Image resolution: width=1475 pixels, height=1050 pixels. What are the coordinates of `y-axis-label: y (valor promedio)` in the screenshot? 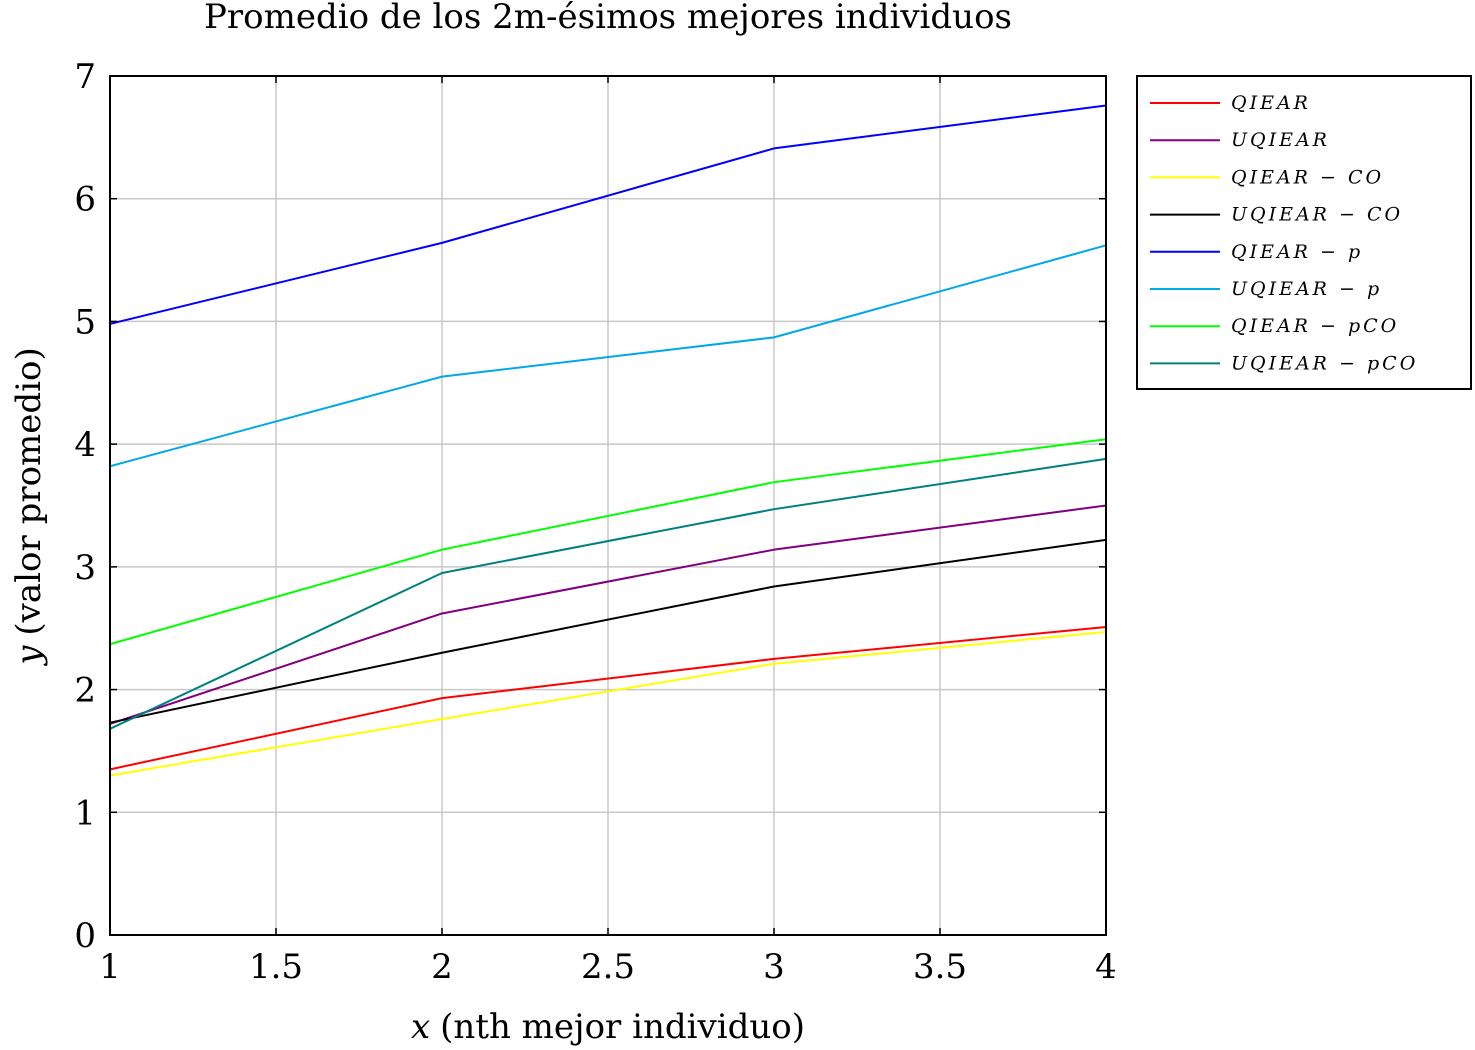 It's located at (29, 507).